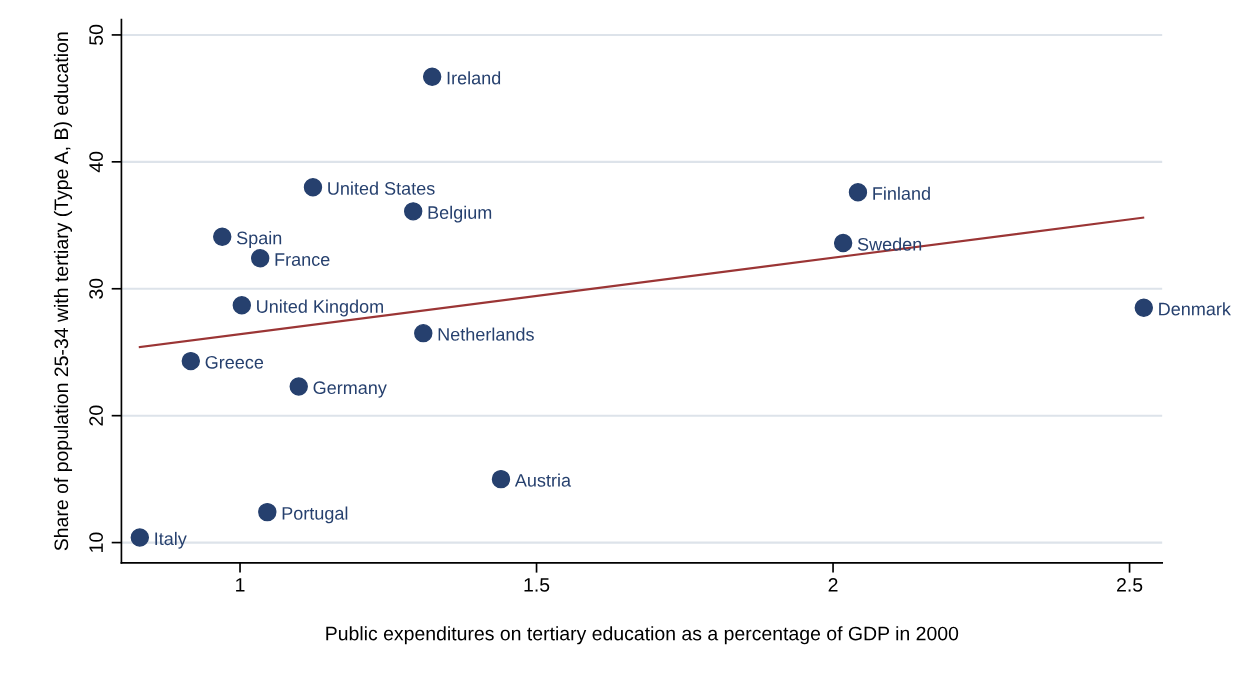  Describe the element at coordinates (537, 585) in the screenshot. I see `x-tick-label: 1.5` at that location.